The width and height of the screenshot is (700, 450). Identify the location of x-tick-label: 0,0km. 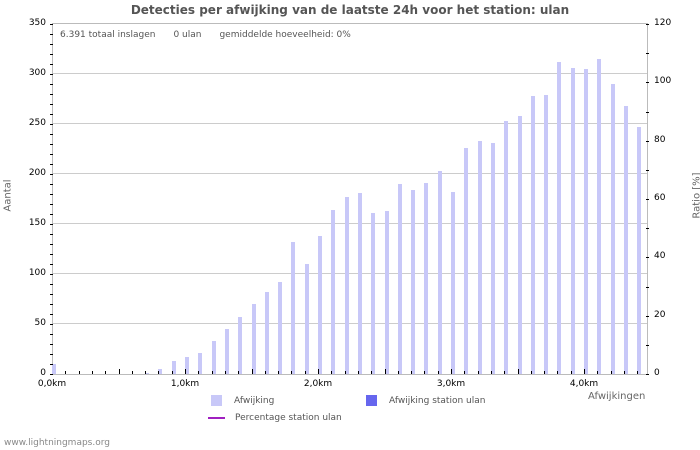
(52, 384).